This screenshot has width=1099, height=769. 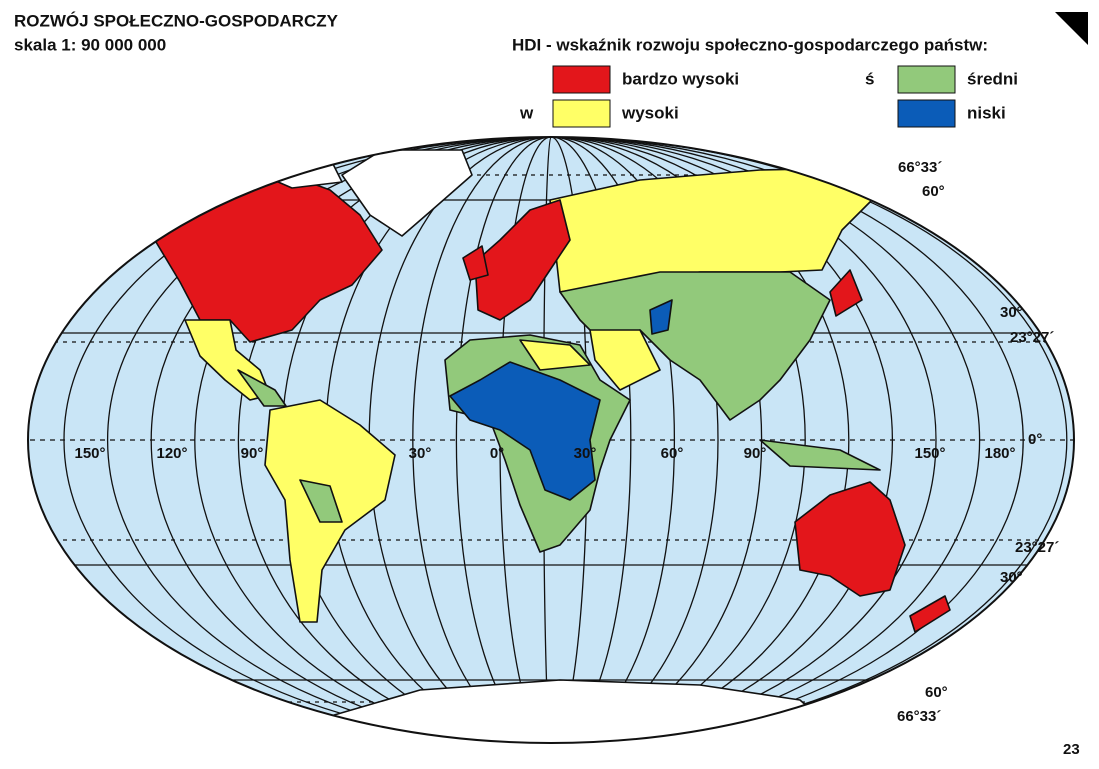 I want to click on new-zealand, so click(x=930, y=614).